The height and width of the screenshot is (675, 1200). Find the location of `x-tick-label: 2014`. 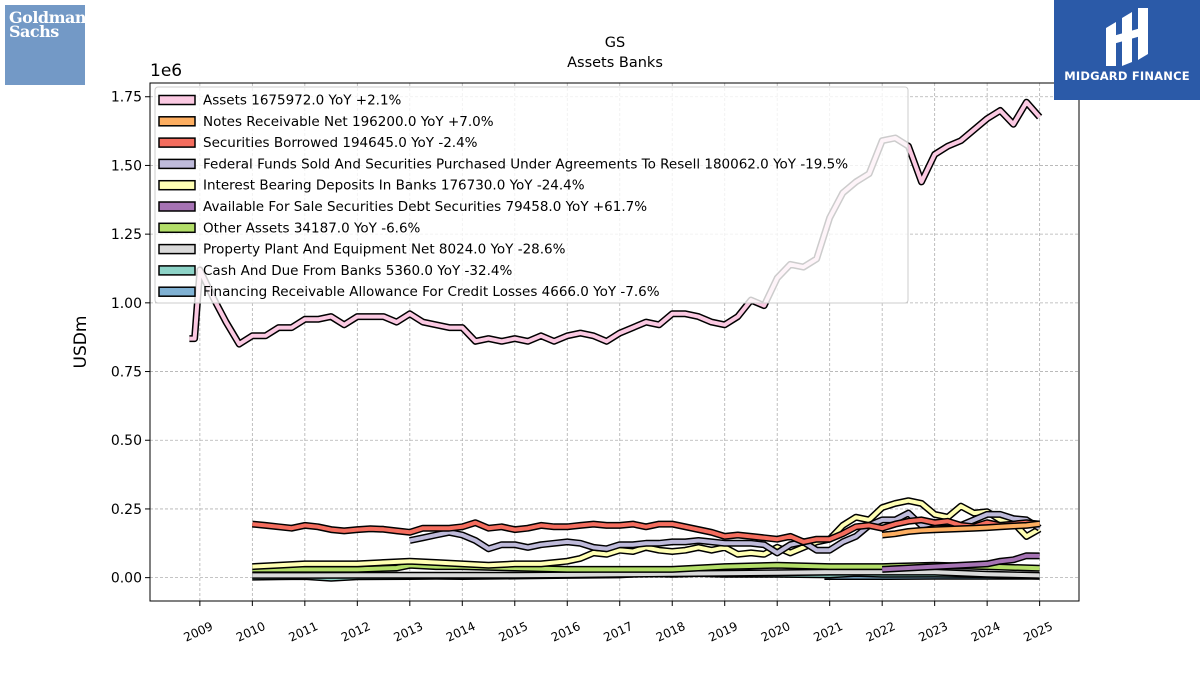

x-tick-label: 2014 is located at coordinates (461, 632).